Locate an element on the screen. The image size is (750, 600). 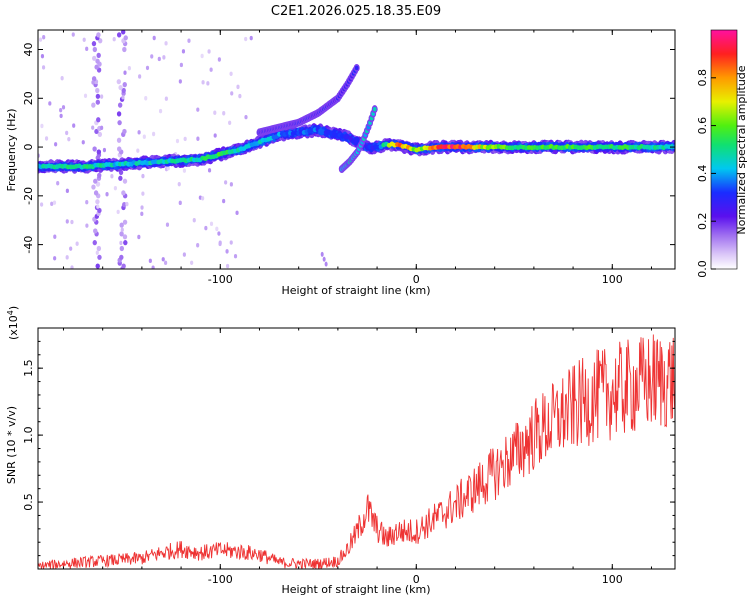
colorbar-tick-label: 0.8 is located at coordinates (702, 78).